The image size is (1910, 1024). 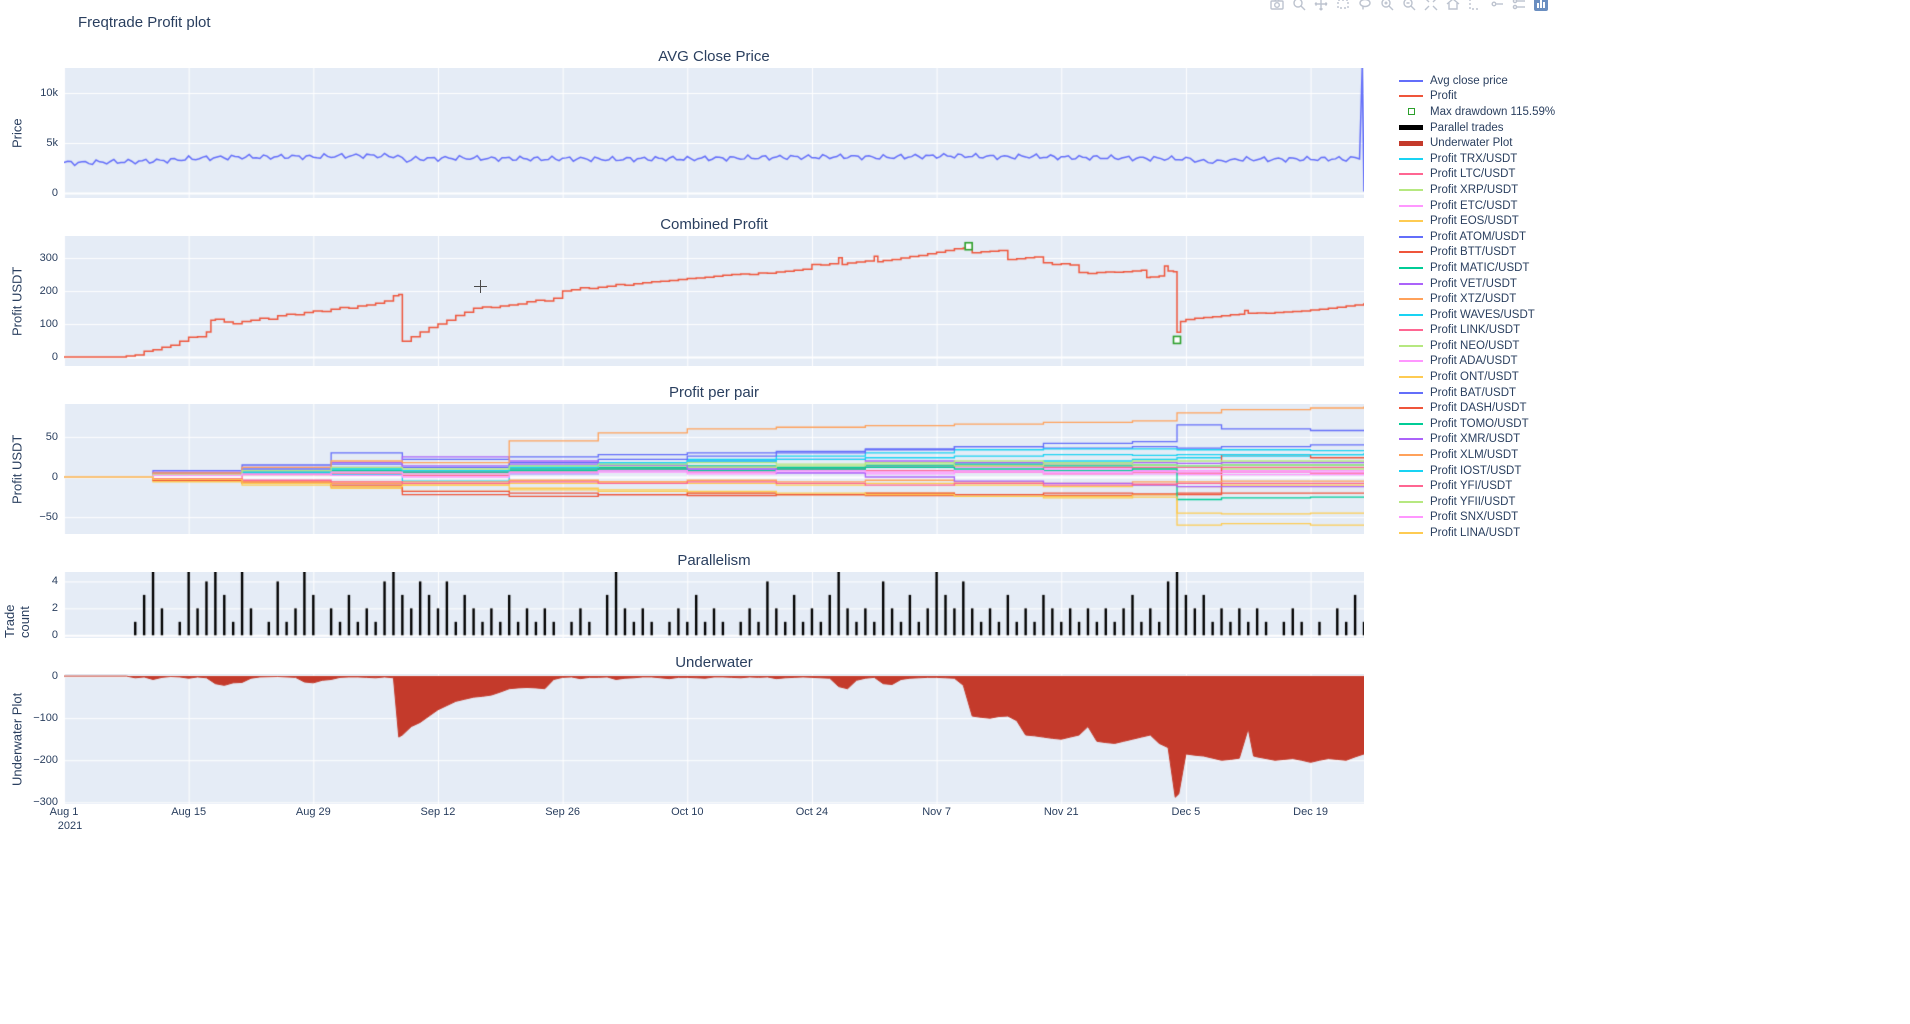 What do you see at coordinates (714, 301) in the screenshot?
I see `combined-profit-chart-canvas` at bounding box center [714, 301].